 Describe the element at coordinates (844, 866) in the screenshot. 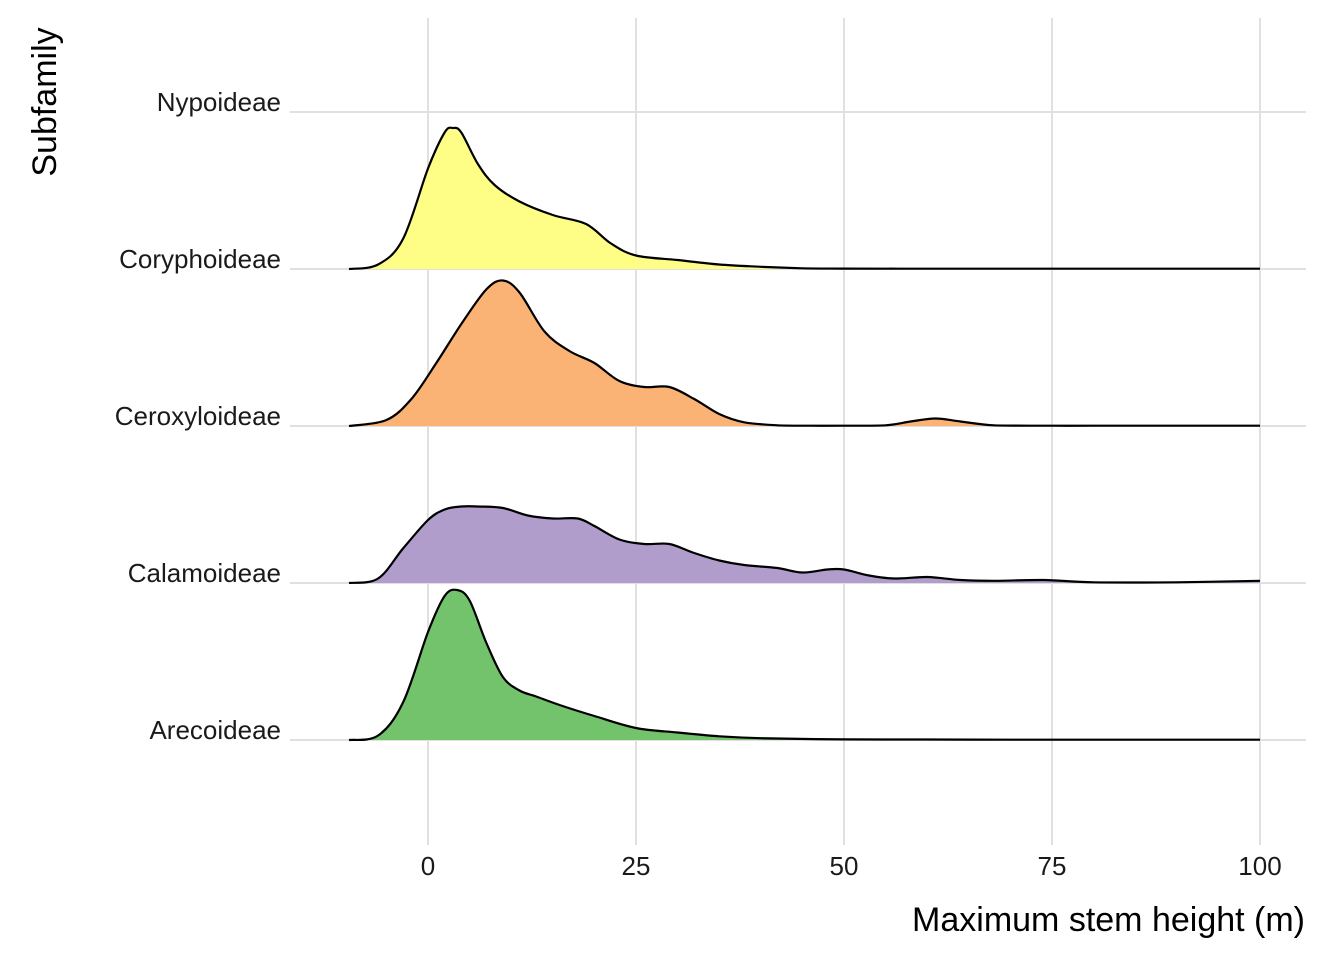

I see `x-tick-label: 50` at that location.